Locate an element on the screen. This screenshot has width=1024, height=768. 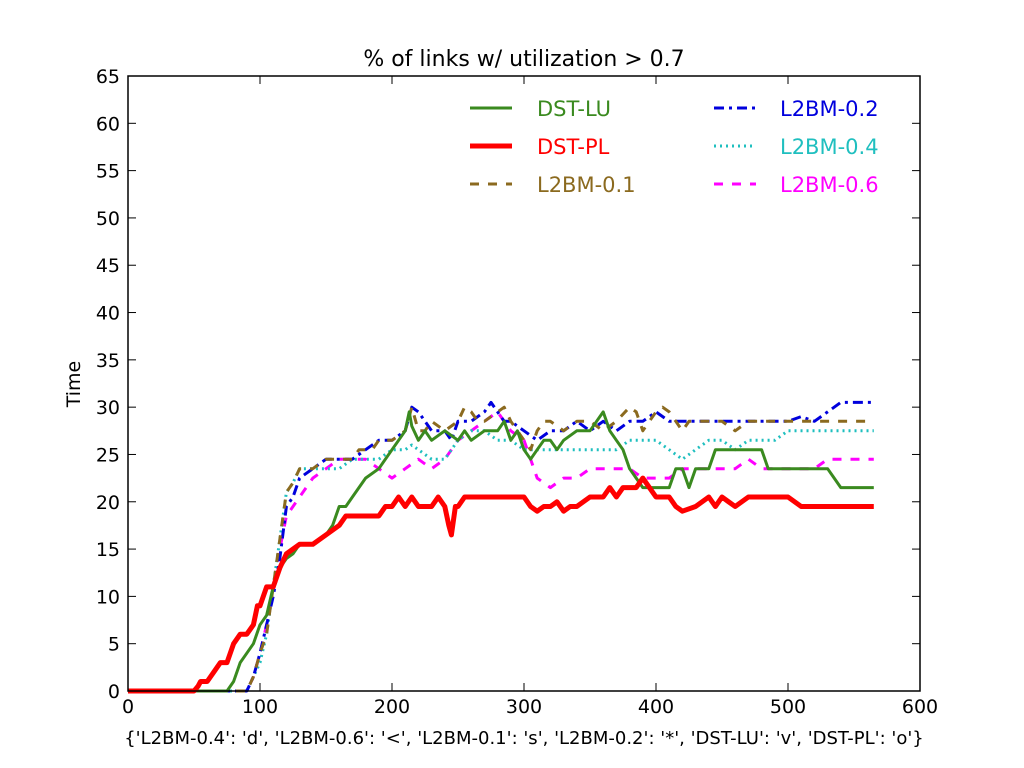
y-tick-label: 35 is located at coordinates (108, 361).